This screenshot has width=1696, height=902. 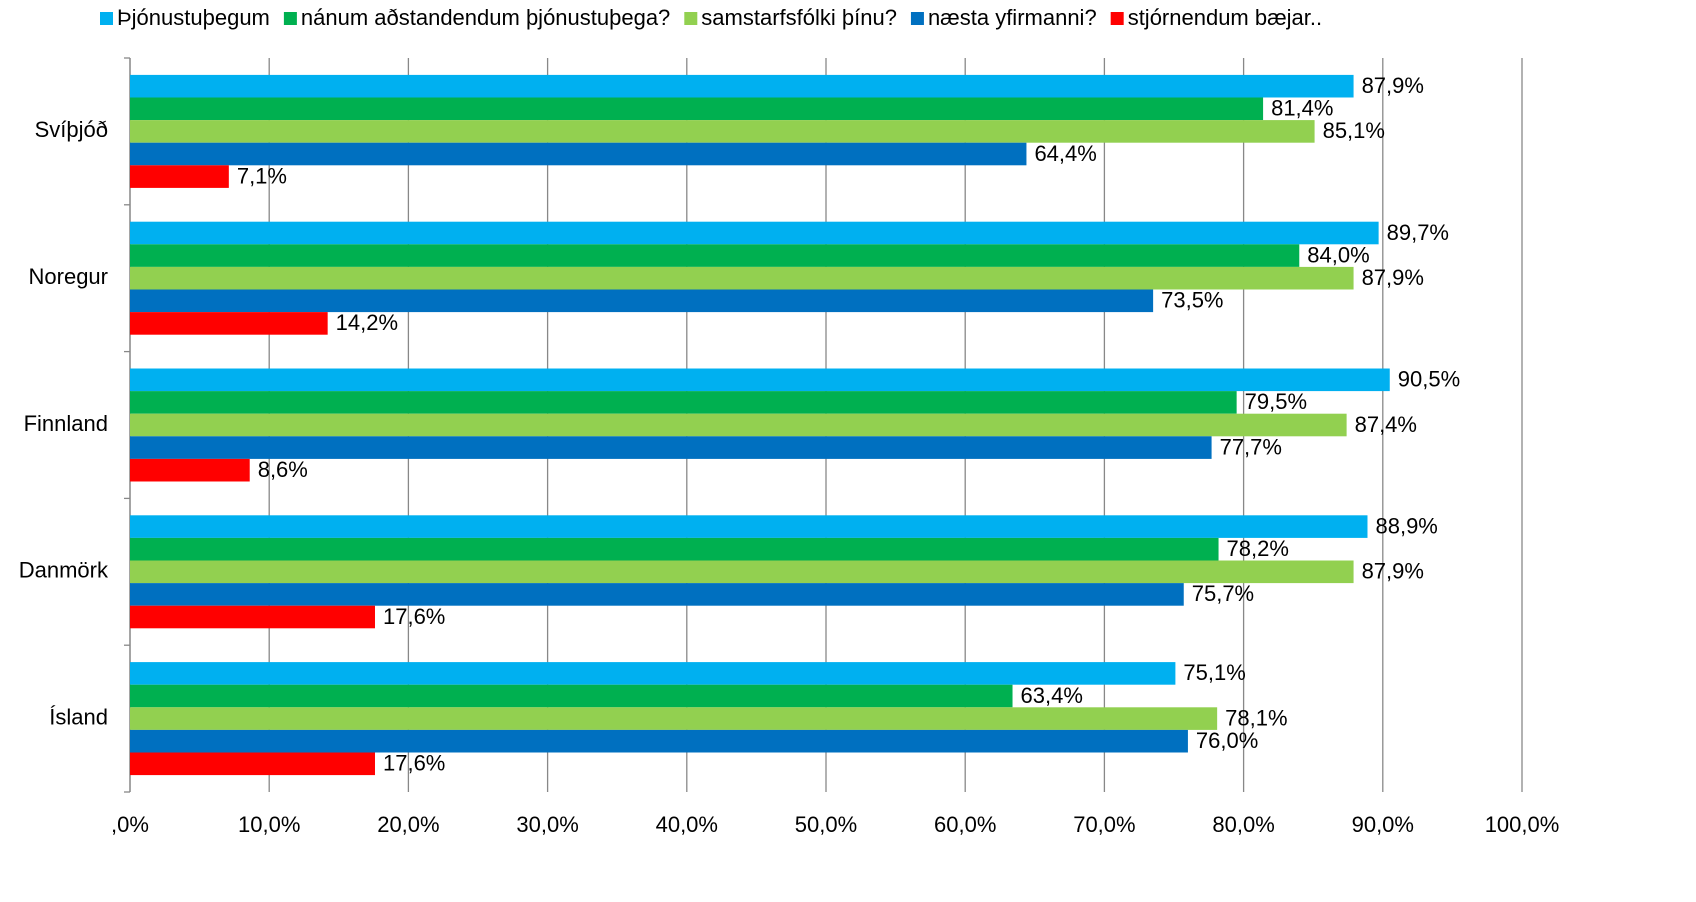 What do you see at coordinates (1258, 548) in the screenshot?
I see `value-label: 78,2%` at bounding box center [1258, 548].